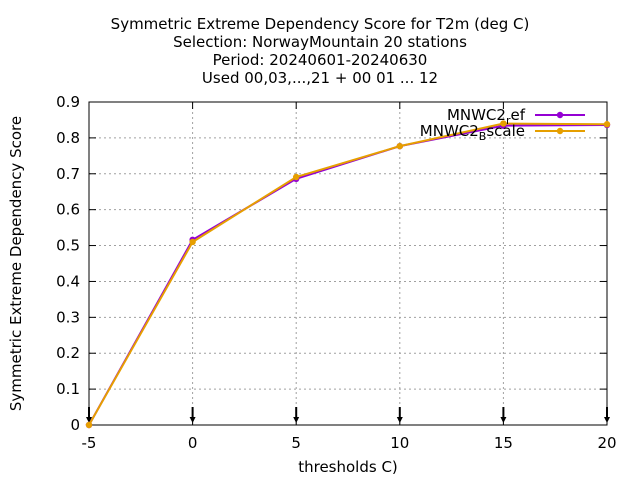 The height and width of the screenshot is (480, 640). I want to click on y-tick-label: 0.4, so click(68, 281).